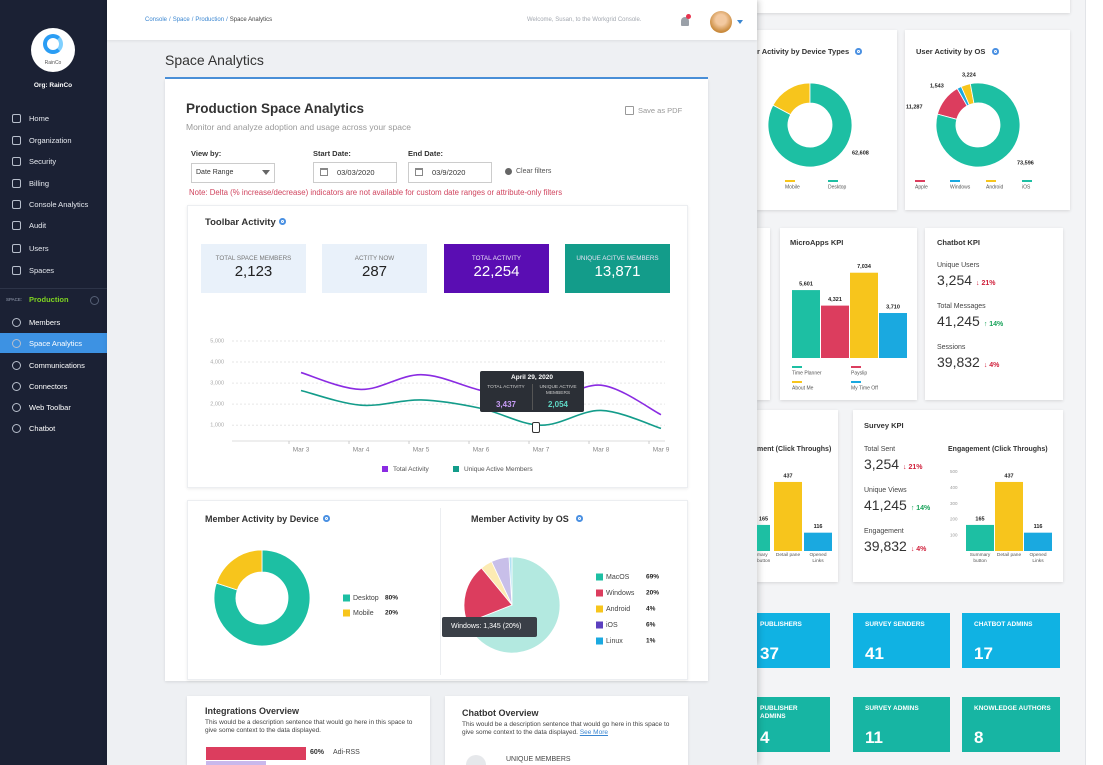 Image resolution: width=1103 pixels, height=765 pixels. What do you see at coordinates (983, 653) in the screenshot?
I see `tile-value: 17` at bounding box center [983, 653].